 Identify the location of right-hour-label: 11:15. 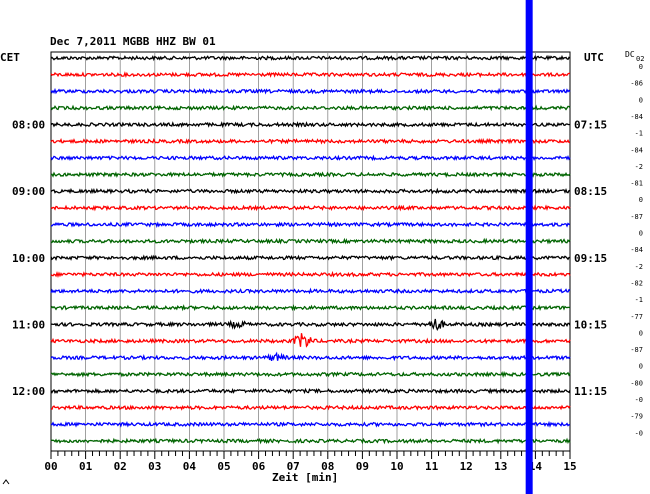
(590, 391).